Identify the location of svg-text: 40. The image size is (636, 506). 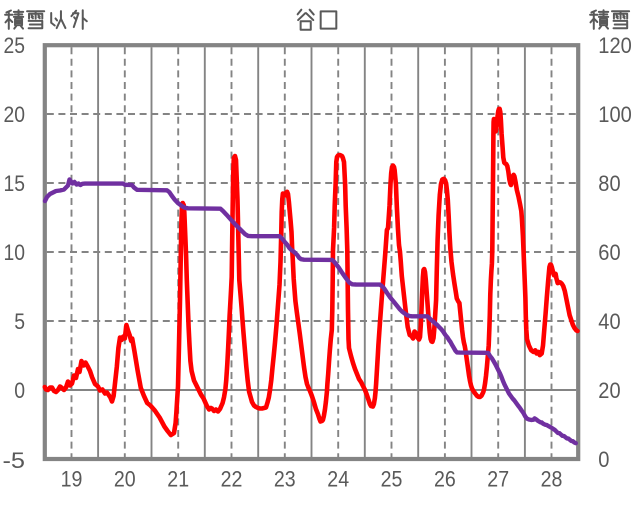
(609, 321).